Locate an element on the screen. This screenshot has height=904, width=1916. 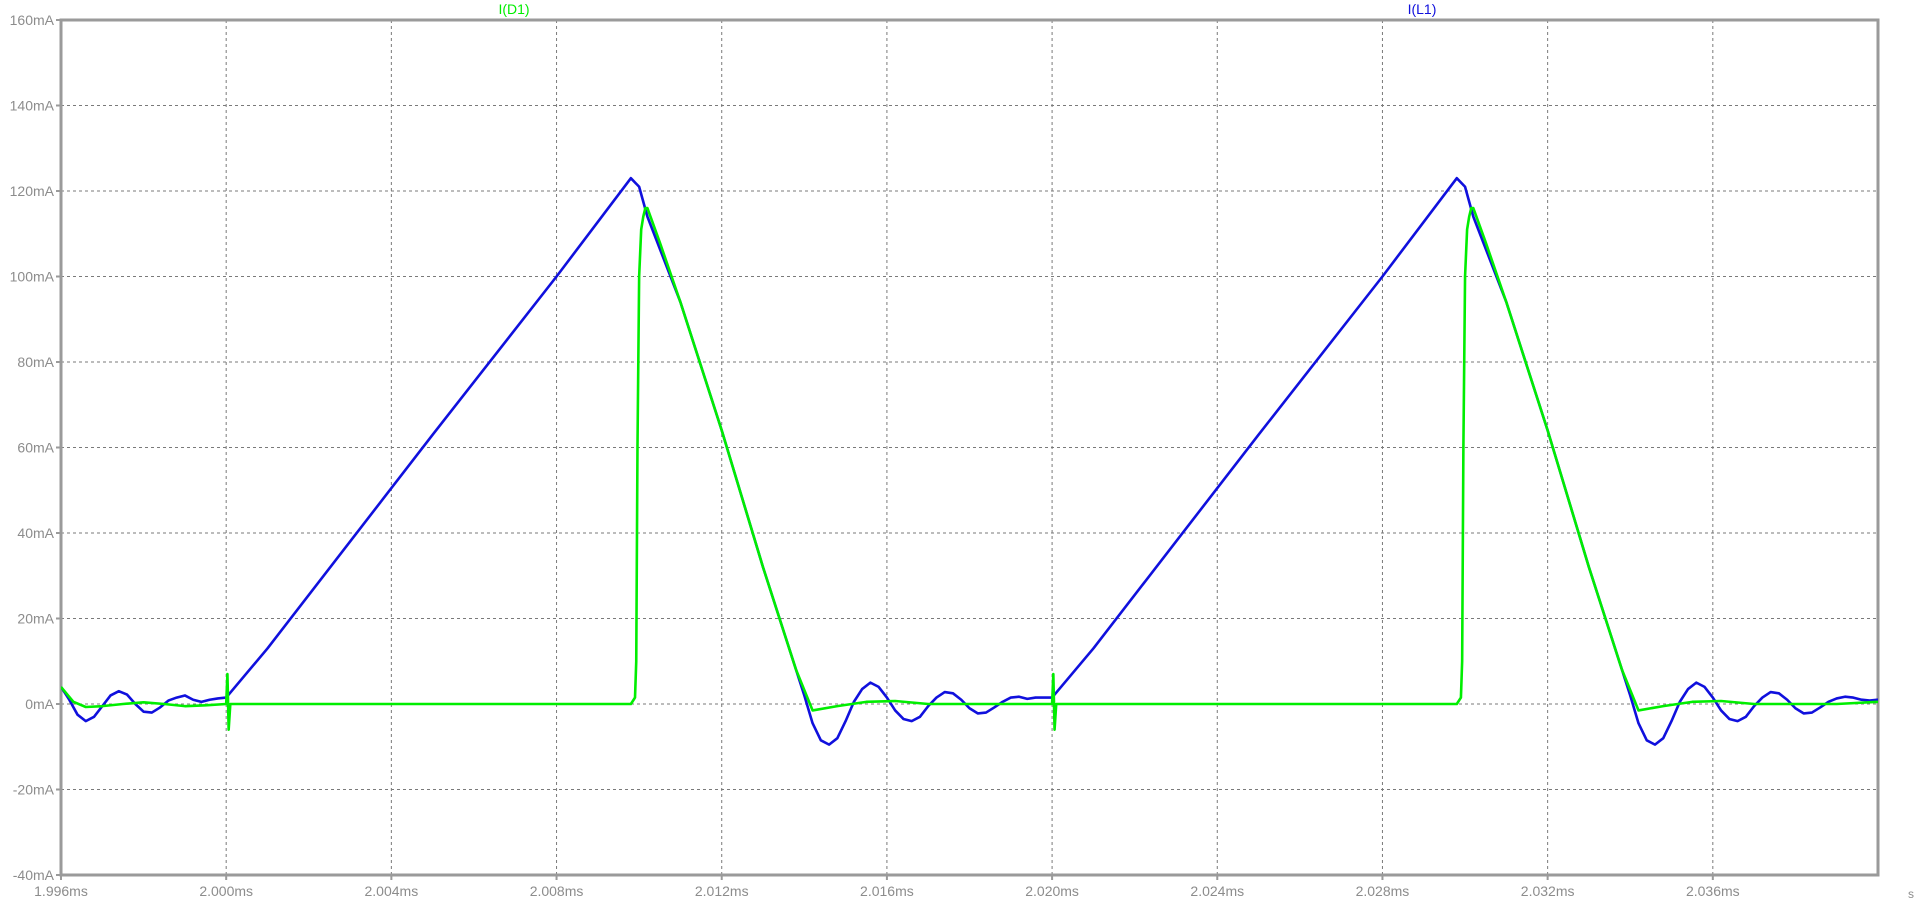
y-tick-label: 40mA is located at coordinates (35, 533).